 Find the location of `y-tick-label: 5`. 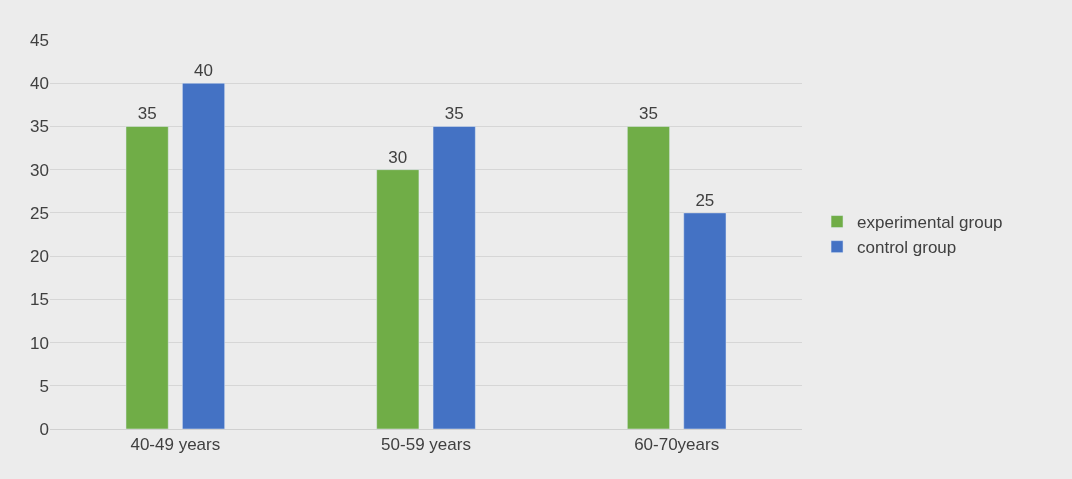

y-tick-label: 5 is located at coordinates (44, 386).